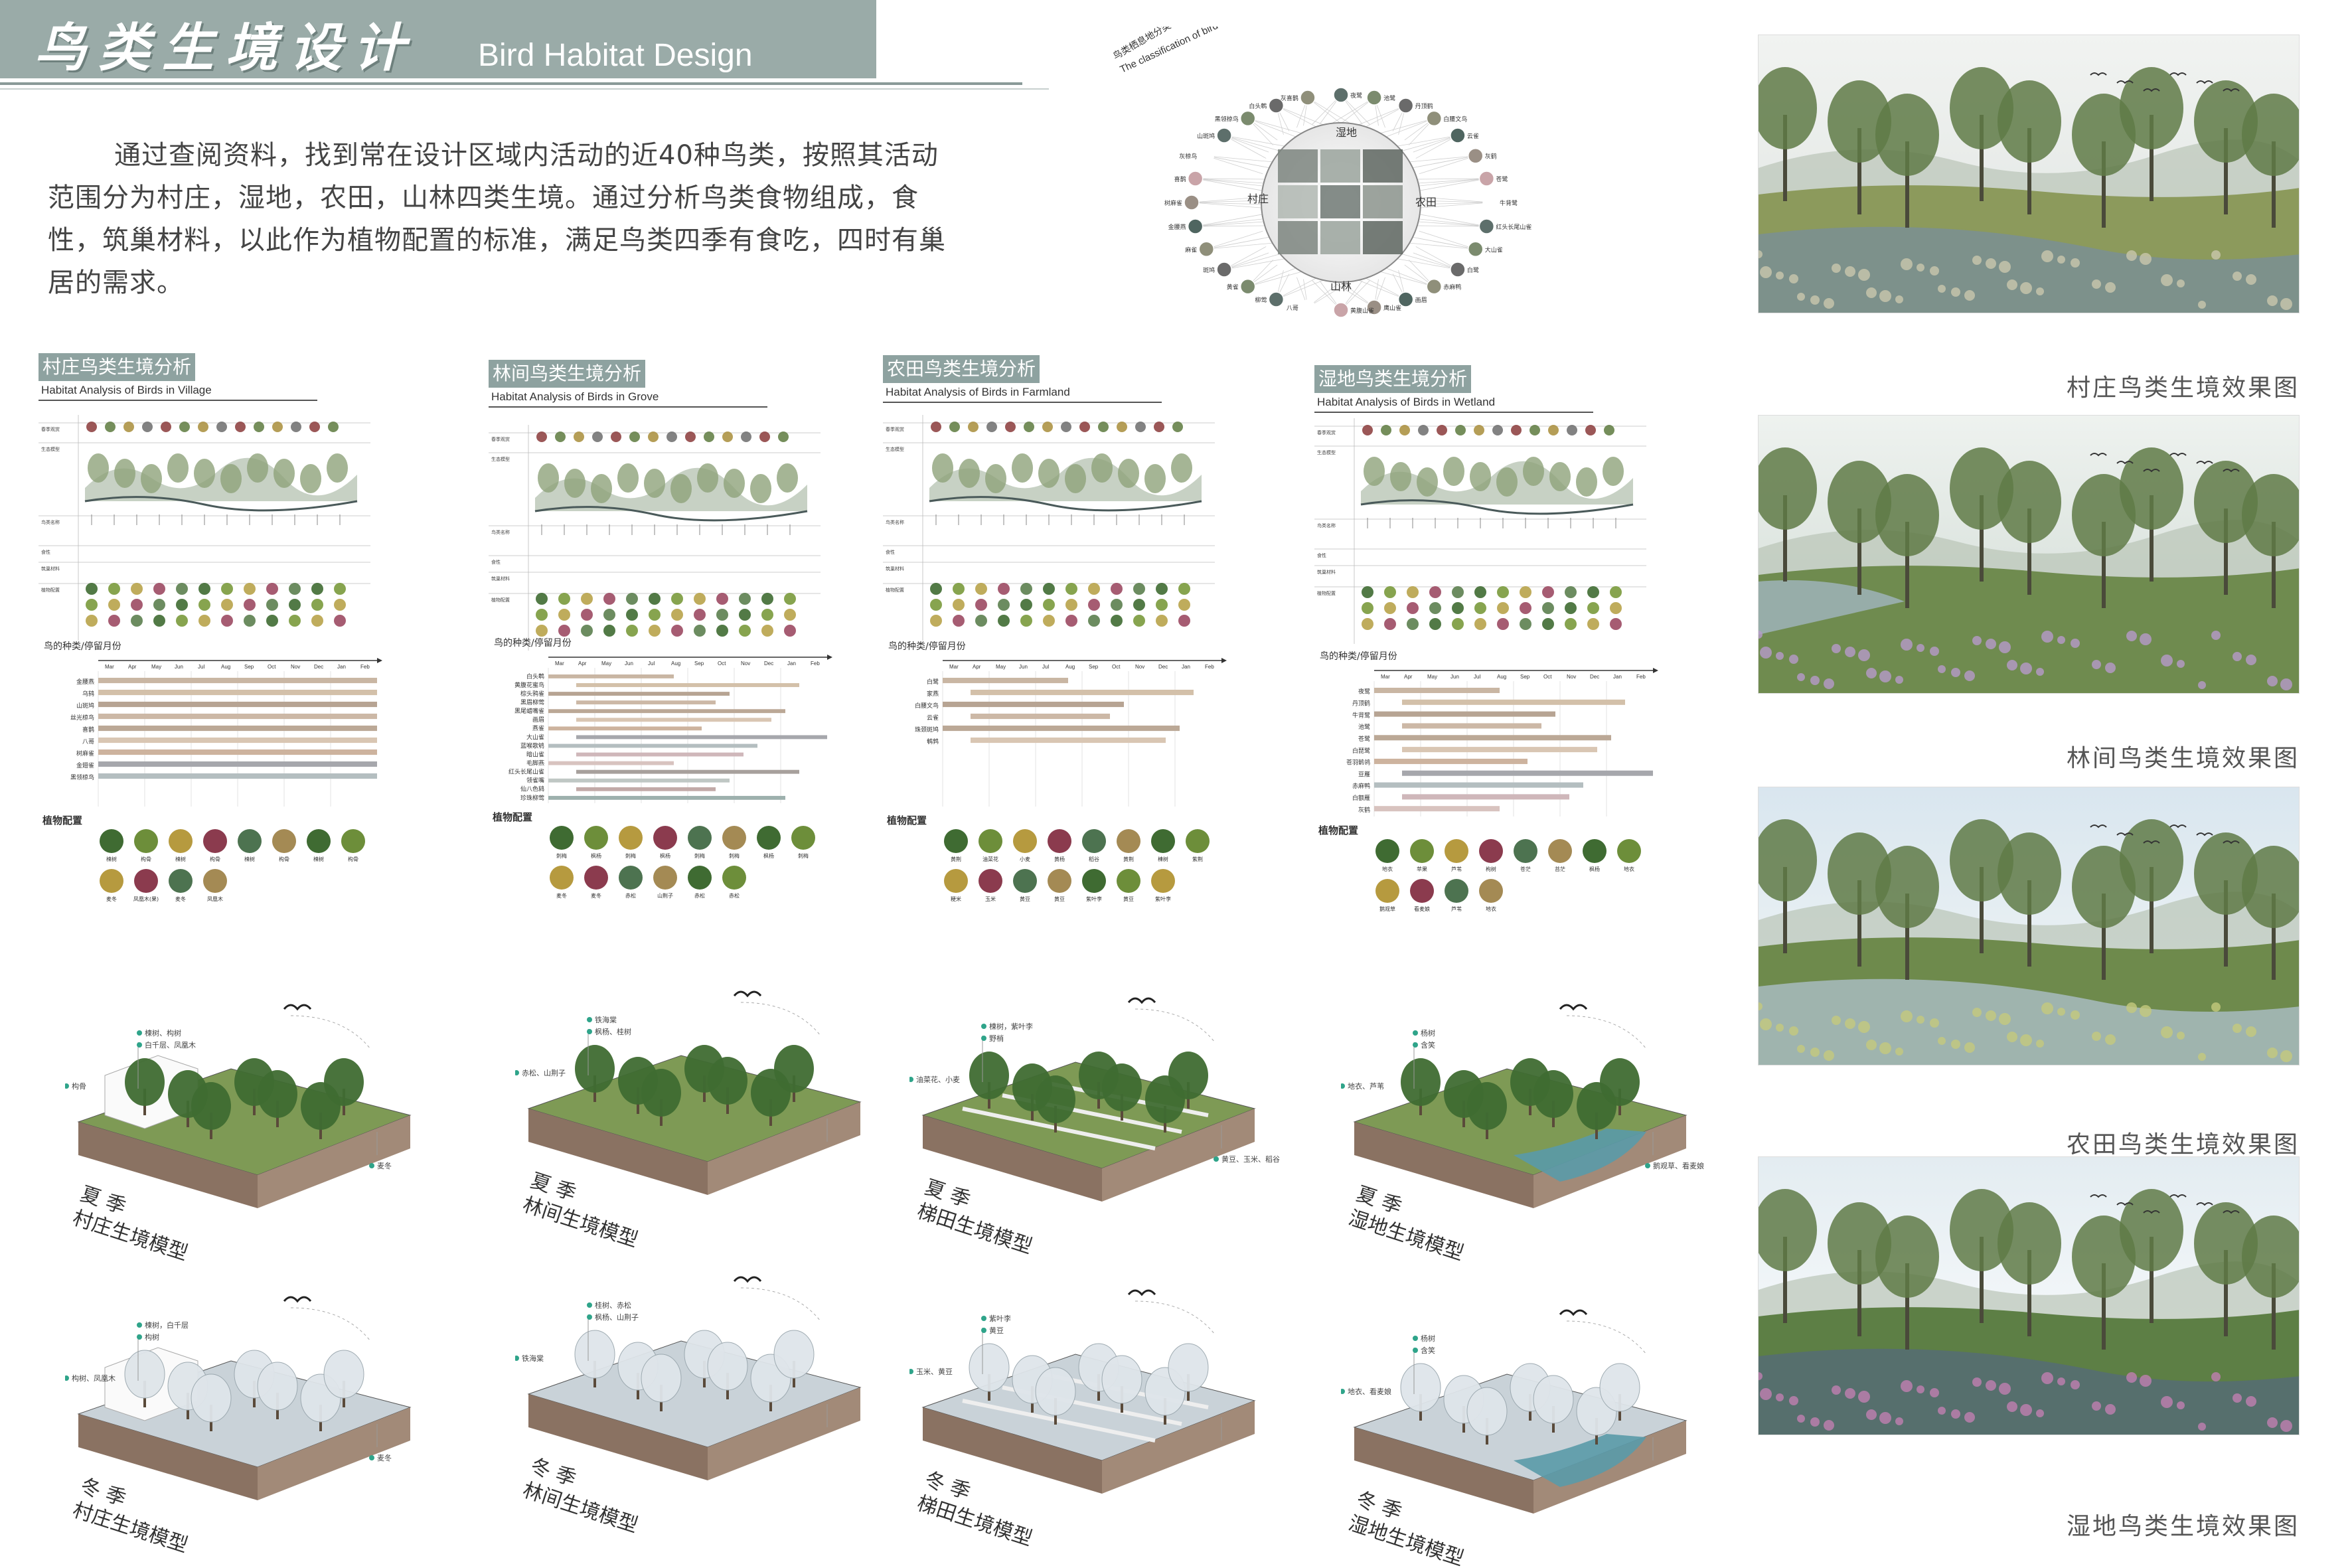 This screenshot has height=1568, width=2352. I want to click on bird-row-label: 鹌鹑, so click(933, 742).